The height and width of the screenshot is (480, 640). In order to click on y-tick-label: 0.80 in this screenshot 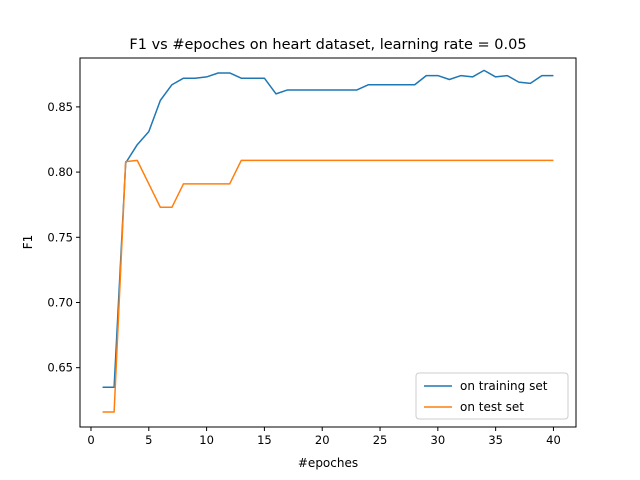, I will do `click(60, 172)`.